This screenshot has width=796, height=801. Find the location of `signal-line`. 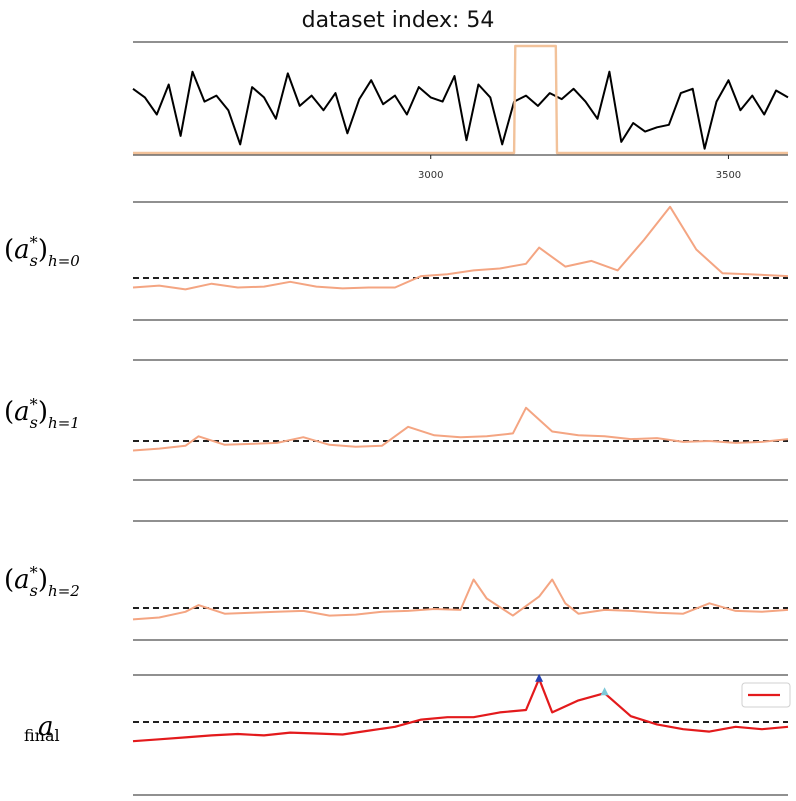

signal-line is located at coordinates (460, 110).